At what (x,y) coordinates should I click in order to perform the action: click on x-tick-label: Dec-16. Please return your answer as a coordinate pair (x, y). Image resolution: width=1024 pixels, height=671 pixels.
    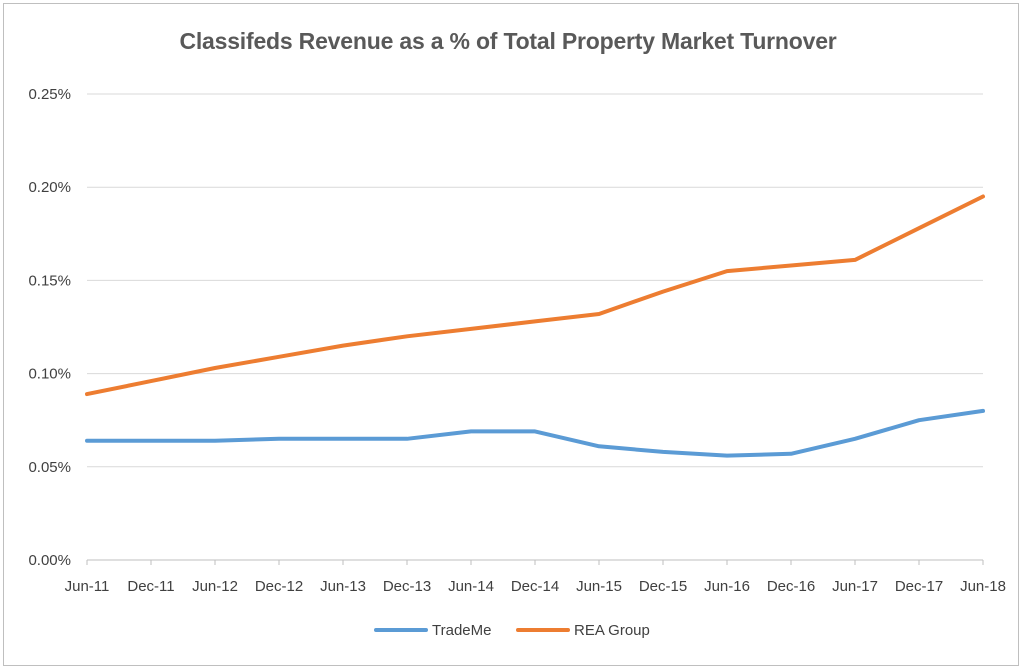
    Looking at the image, I should click on (791, 586).